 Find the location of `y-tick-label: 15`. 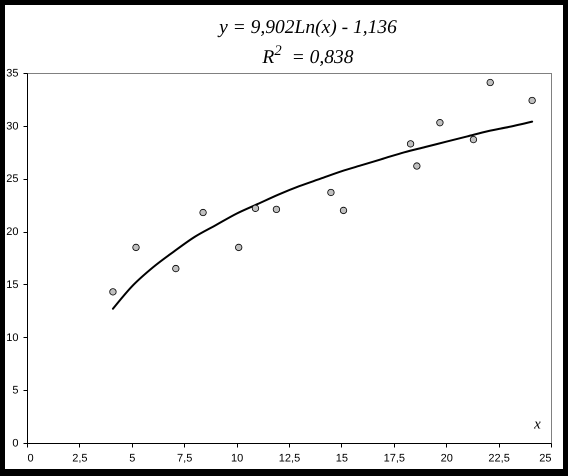

y-tick-label: 15 is located at coordinates (12, 284).